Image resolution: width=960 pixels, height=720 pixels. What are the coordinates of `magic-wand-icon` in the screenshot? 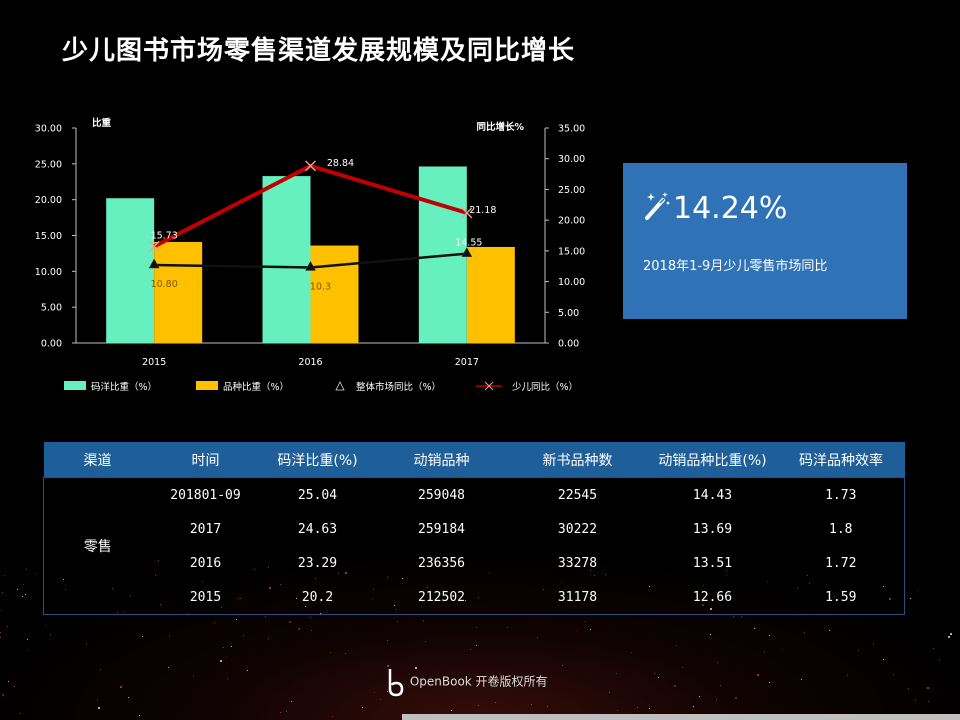 It's located at (657, 206).